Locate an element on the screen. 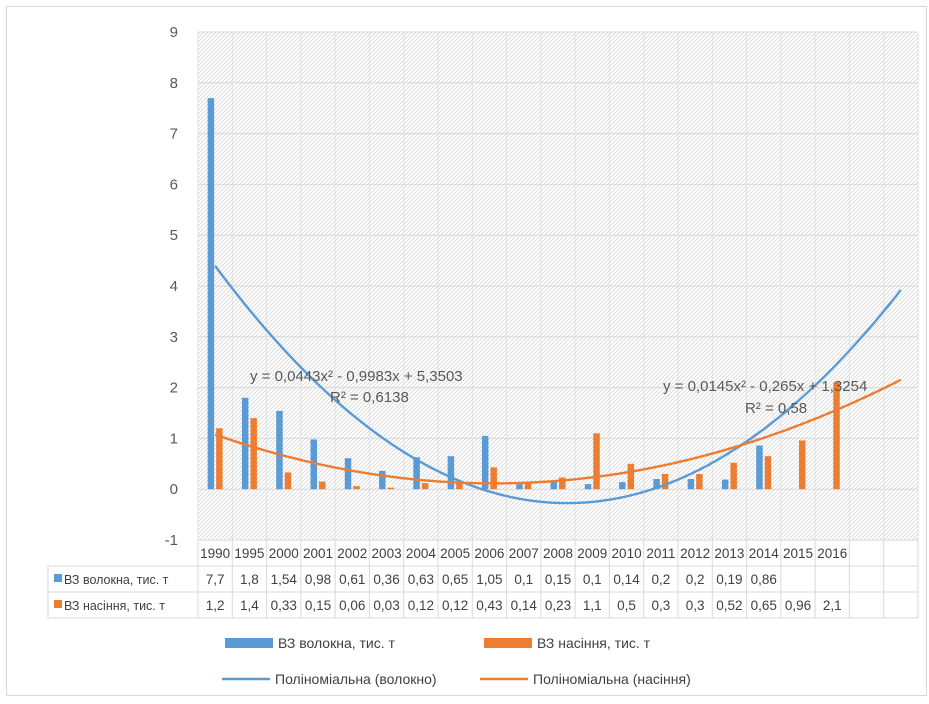 The image size is (929, 704). x-category-label: 2016 is located at coordinates (832, 553).